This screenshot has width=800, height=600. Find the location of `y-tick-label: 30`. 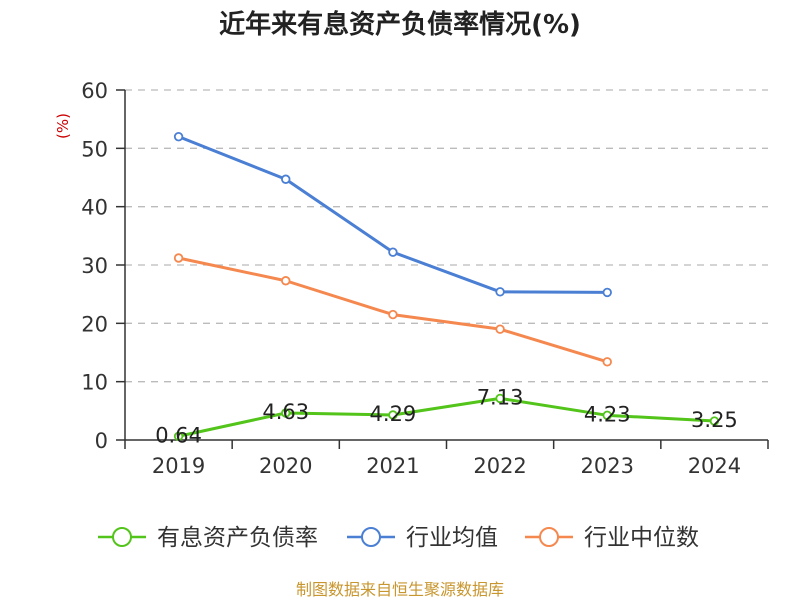

y-tick-label: 30 is located at coordinates (94, 266).